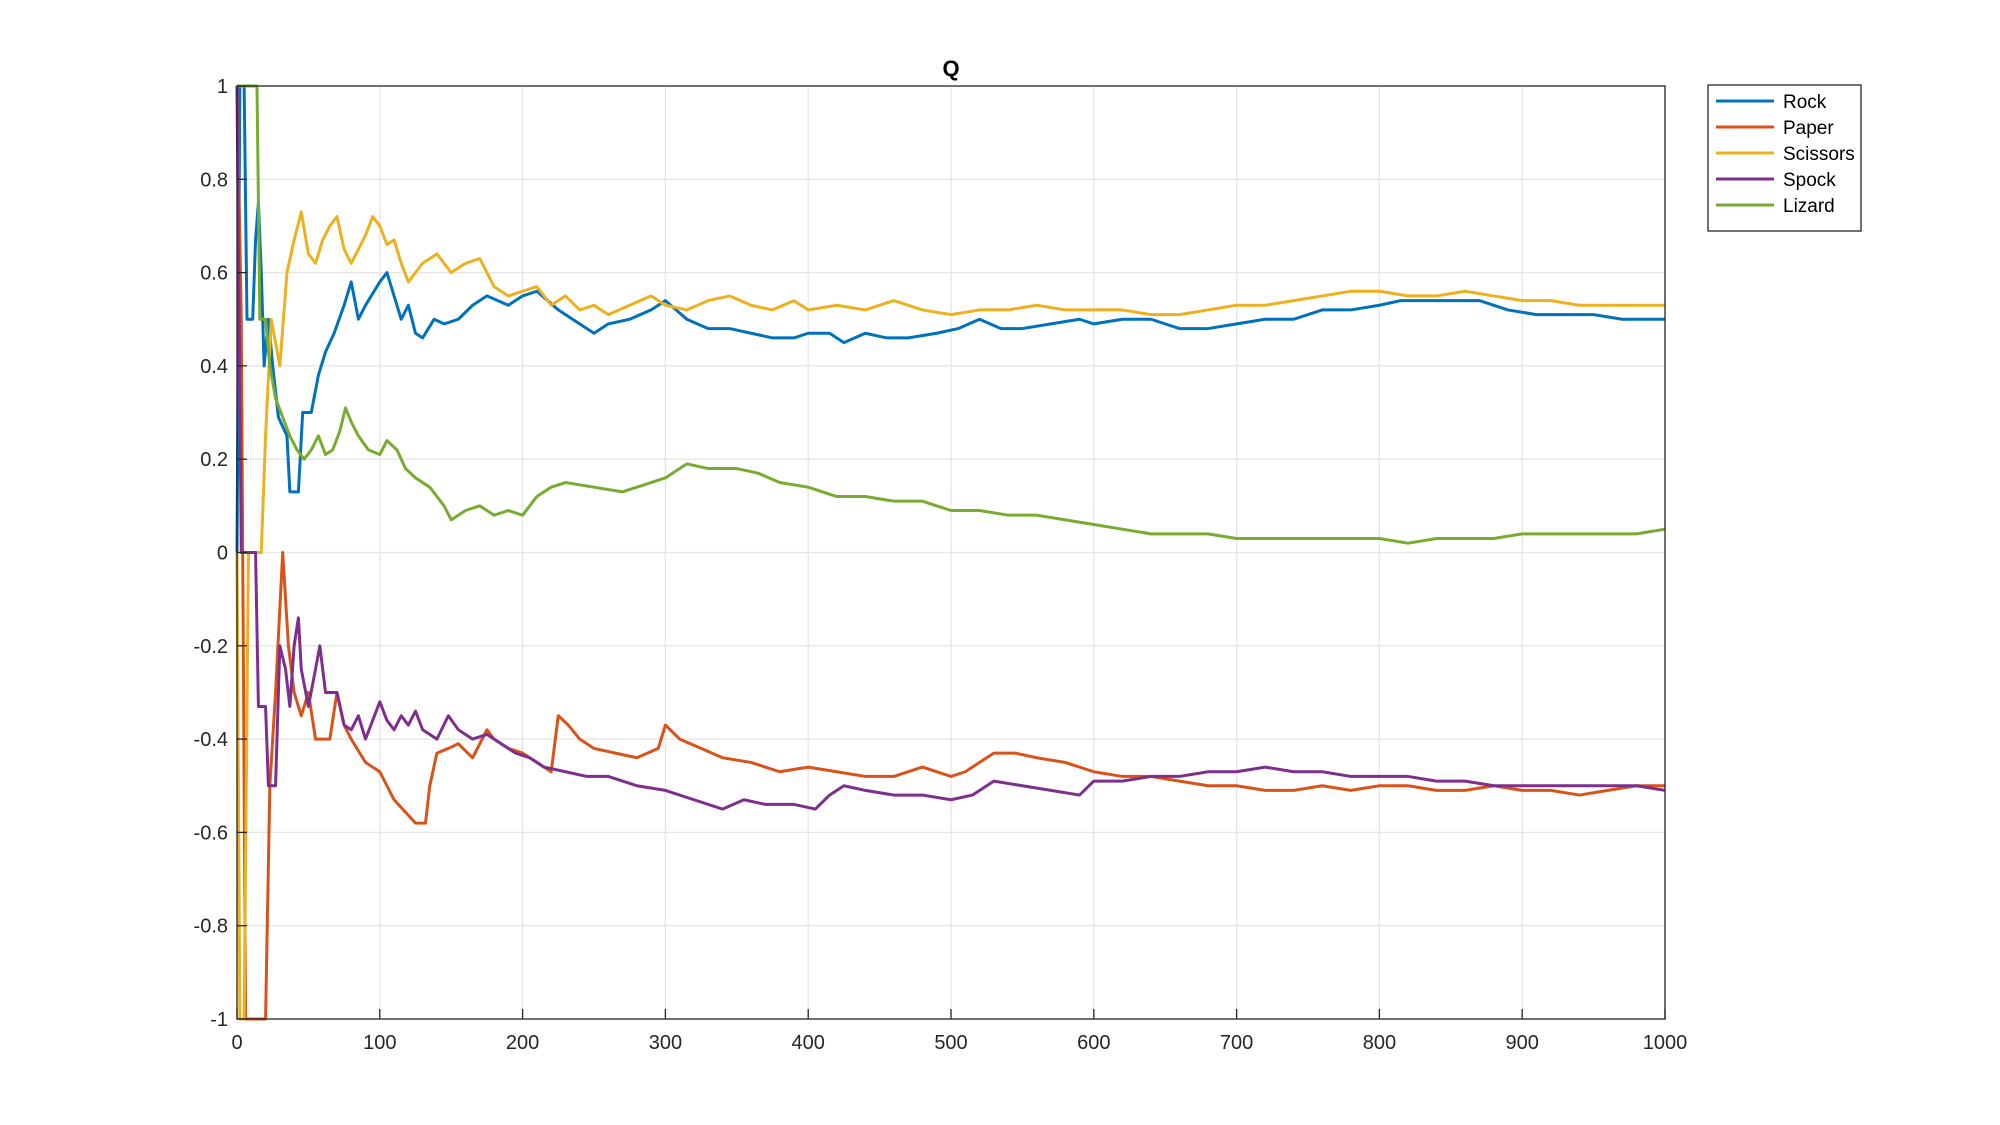 The width and height of the screenshot is (2000, 1125). I want to click on x-tick-label: 100, so click(379, 1043).